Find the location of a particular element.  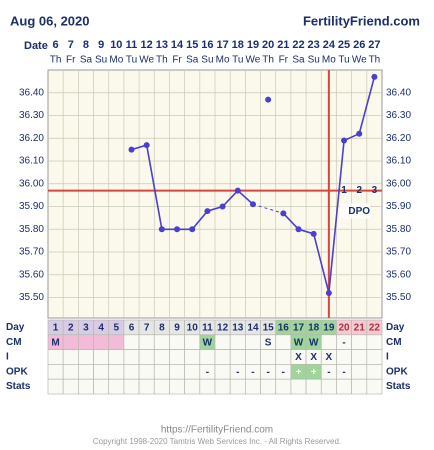

date-label: 8 is located at coordinates (86, 45).